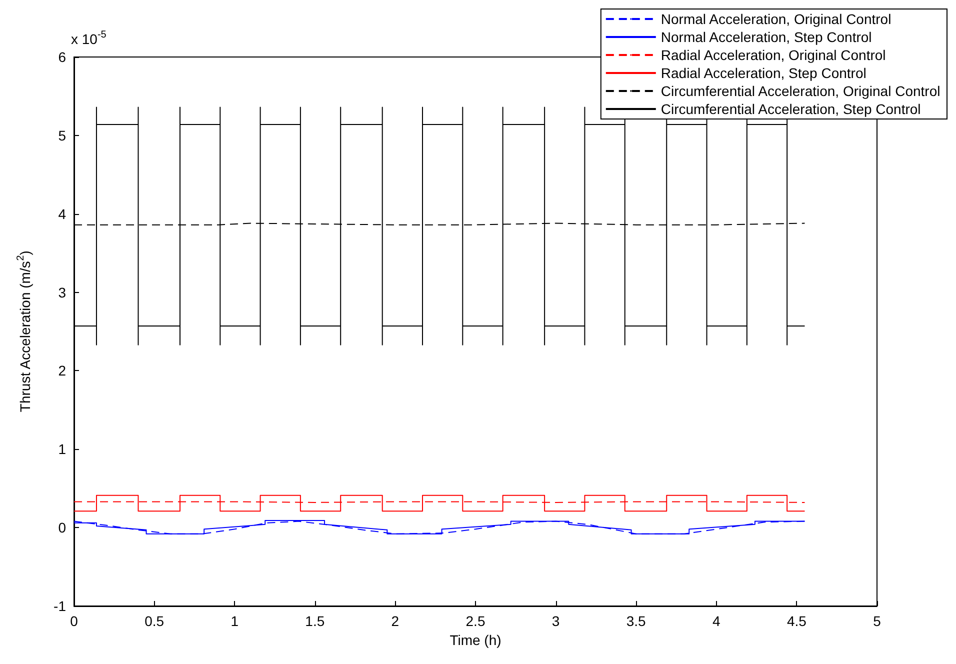 The width and height of the screenshot is (956, 664). I want to click on legend-label: Normal Acceleration, Step Control, so click(766, 37).